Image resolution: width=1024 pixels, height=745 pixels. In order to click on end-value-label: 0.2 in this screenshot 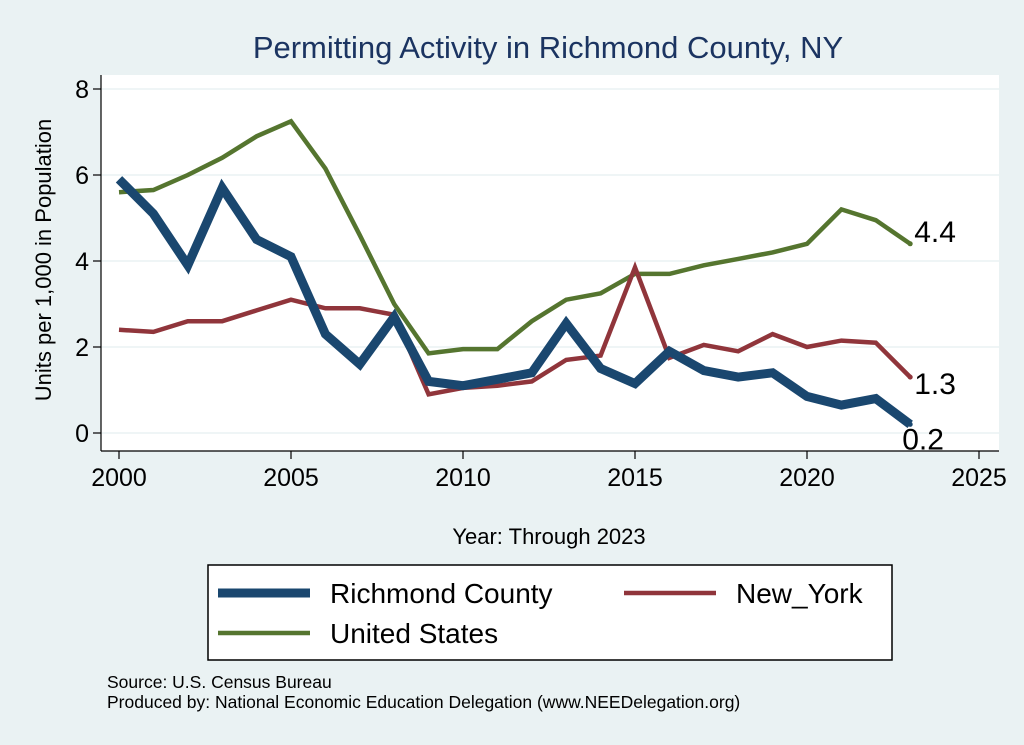, I will do `click(923, 439)`.